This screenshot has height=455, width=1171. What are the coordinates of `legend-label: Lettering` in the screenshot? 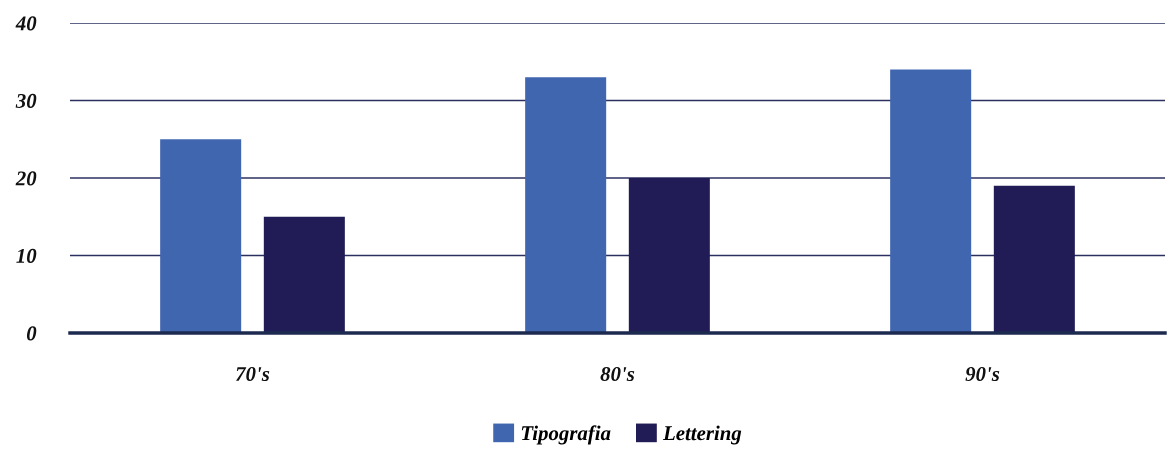 It's located at (702, 435).